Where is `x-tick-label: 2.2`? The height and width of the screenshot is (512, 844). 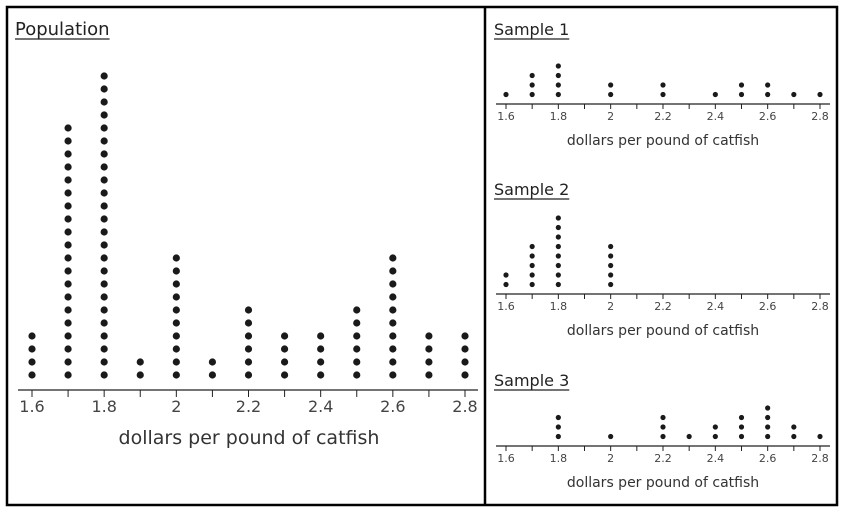
x-tick-label: 2.2 is located at coordinates (663, 116).